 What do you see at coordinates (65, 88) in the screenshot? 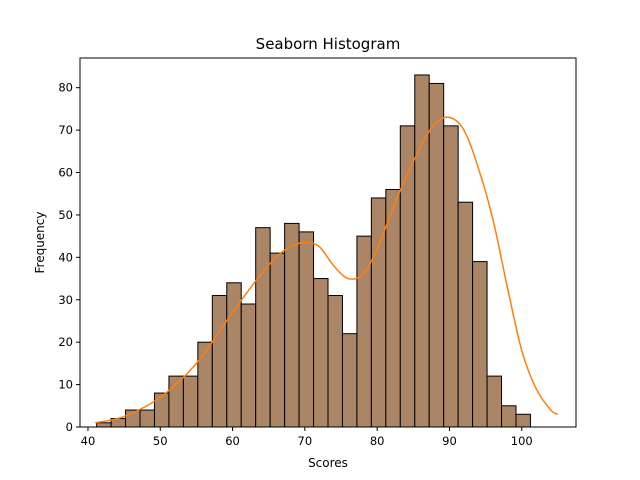
I see `y-tick-label: 80` at bounding box center [65, 88].